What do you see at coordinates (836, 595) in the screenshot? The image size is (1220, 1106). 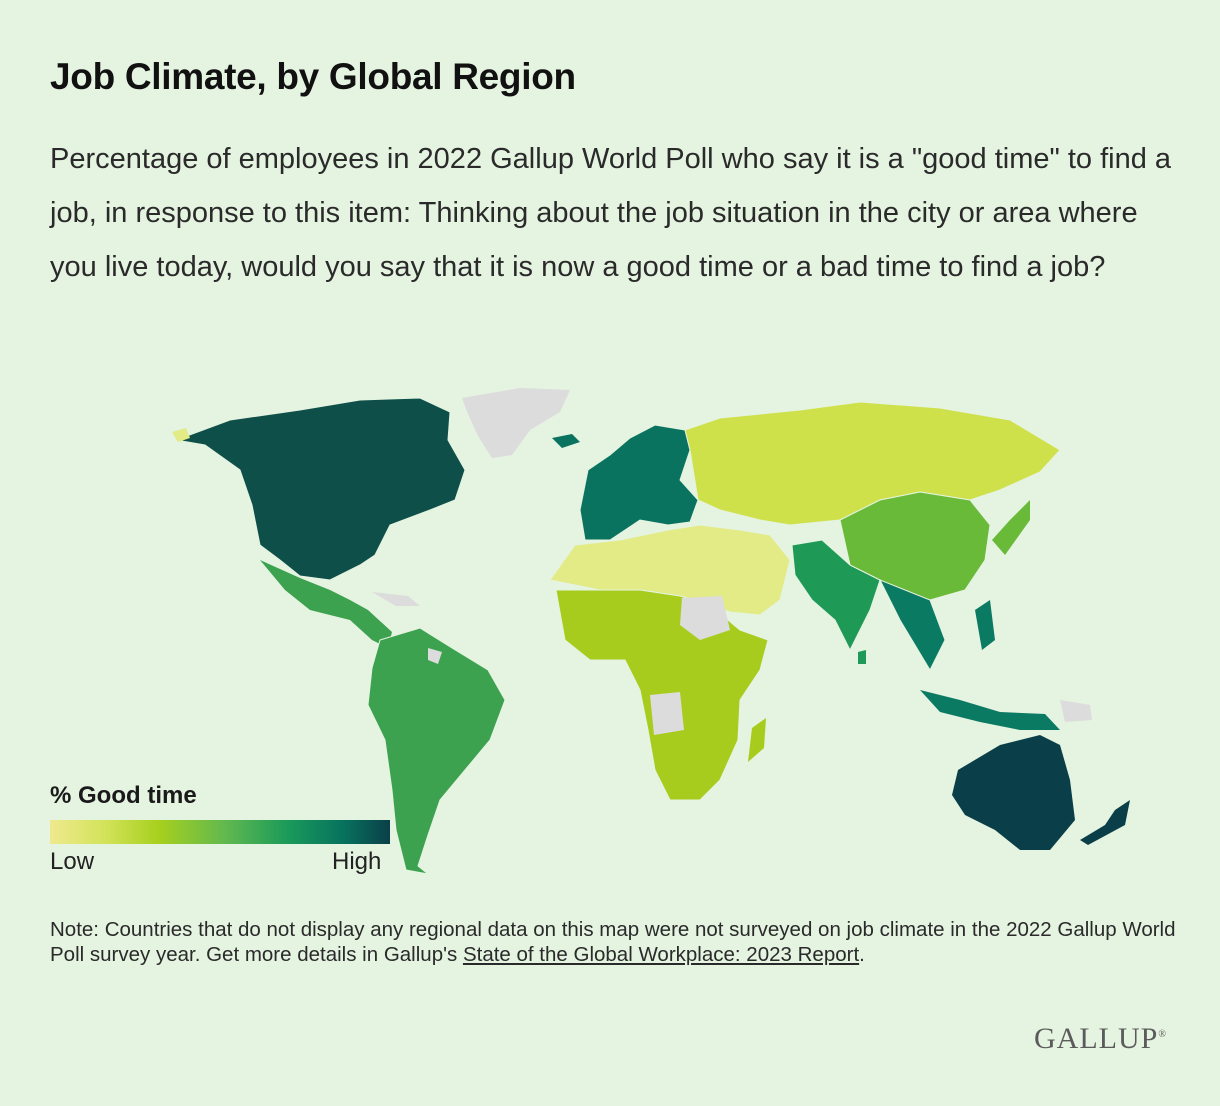 I see `region-south-asia` at bounding box center [836, 595].